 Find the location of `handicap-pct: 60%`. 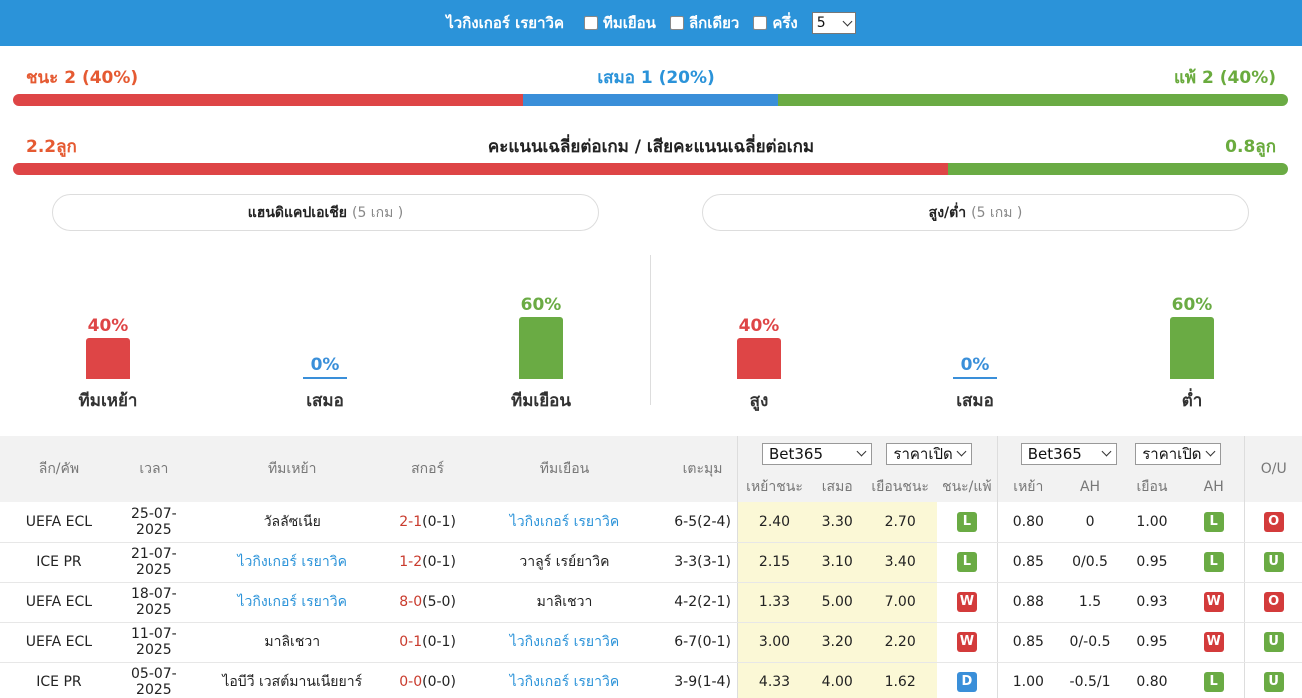

handicap-pct: 60% is located at coordinates (541, 305).